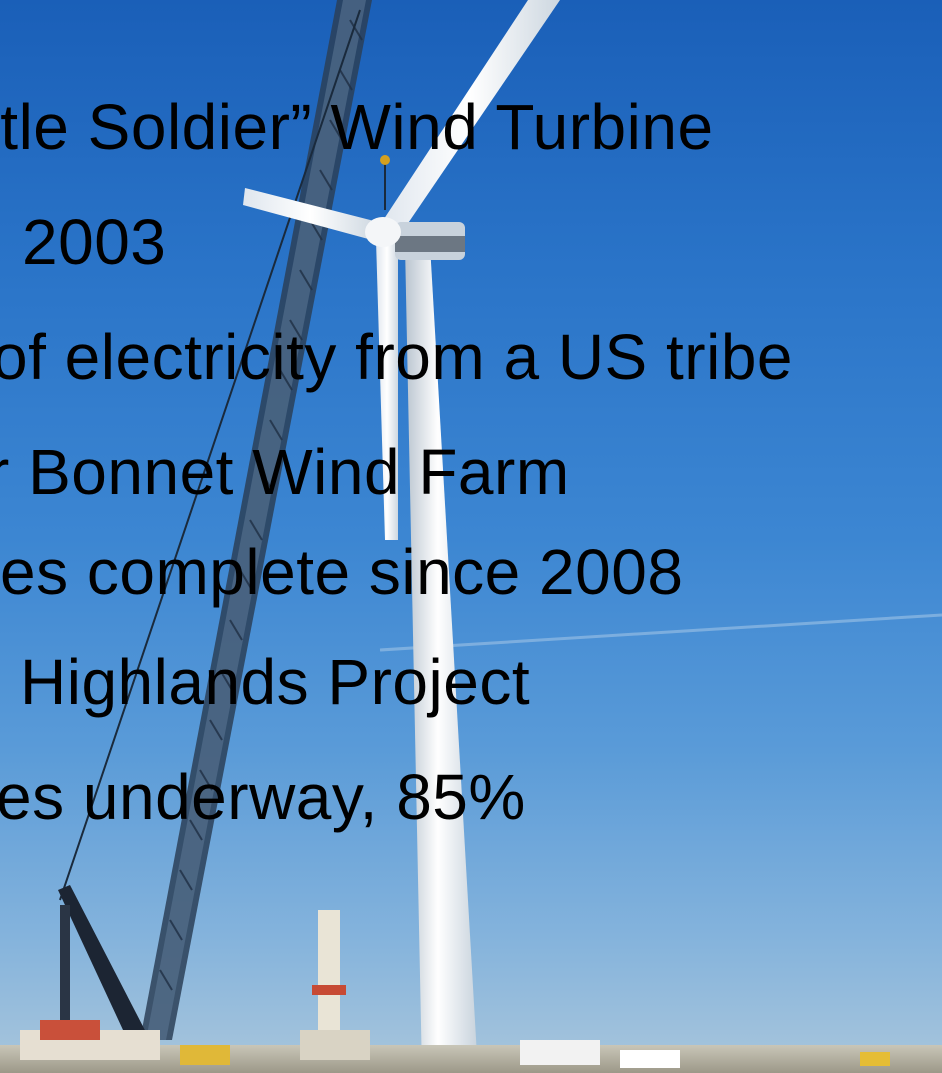  What do you see at coordinates (263, 797) in the screenshot?
I see `slide-line-7: es underway, 85%` at bounding box center [263, 797].